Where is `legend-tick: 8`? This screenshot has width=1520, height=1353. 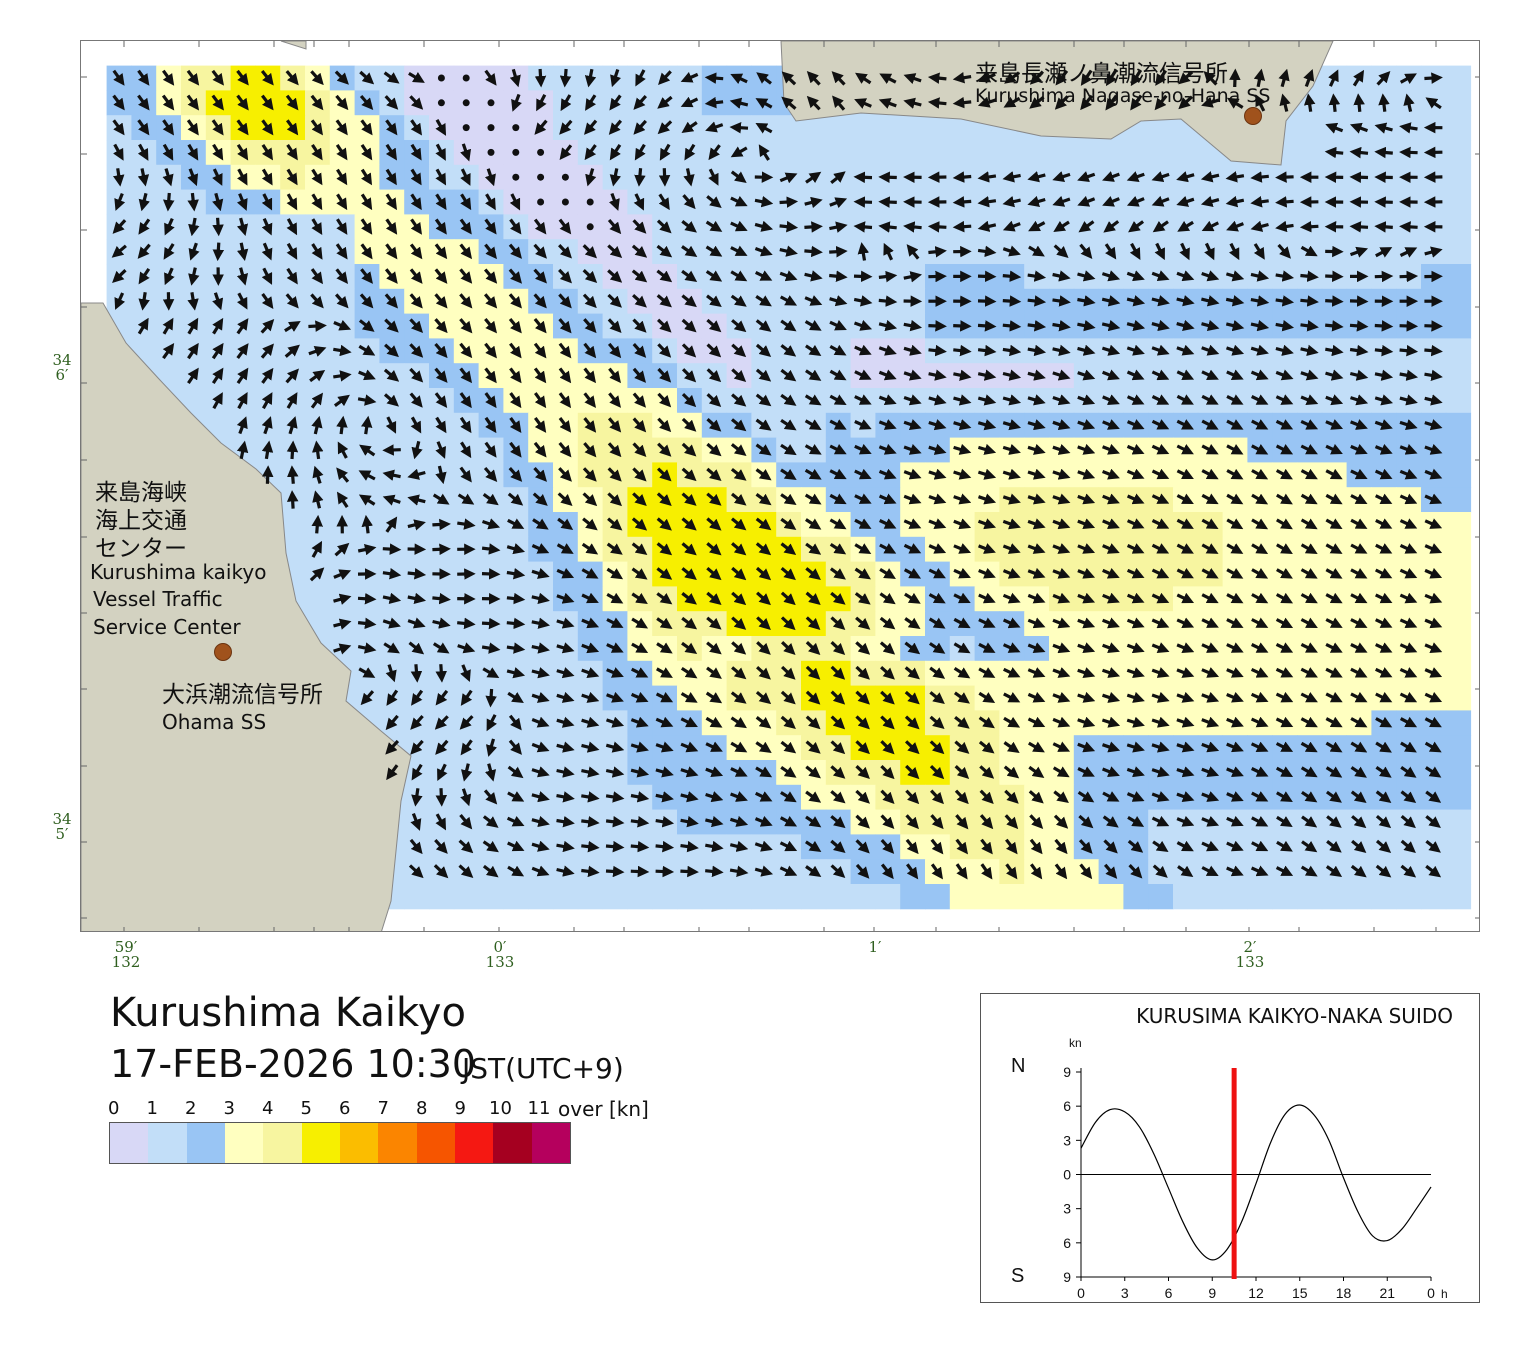
legend-tick: 8 is located at coordinates (422, 1108).